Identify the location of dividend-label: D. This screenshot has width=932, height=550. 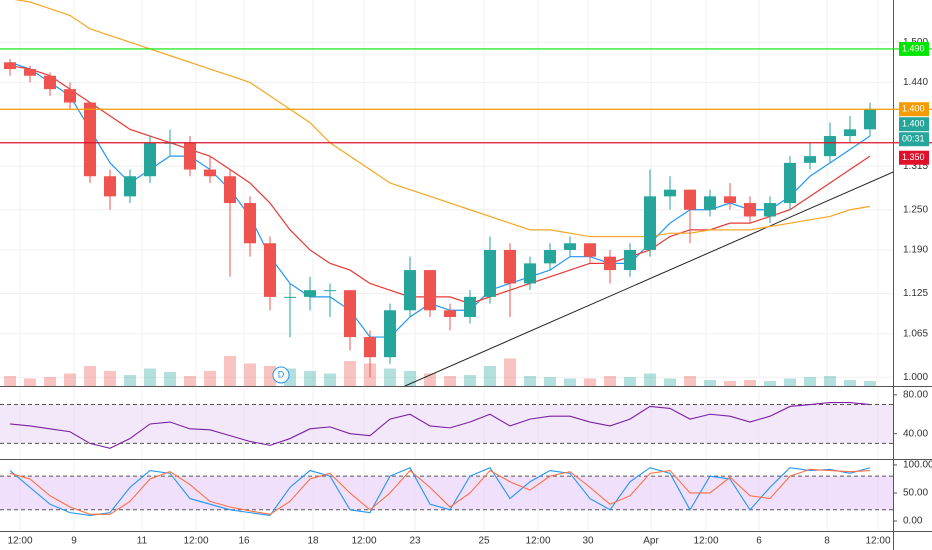
(281, 374).